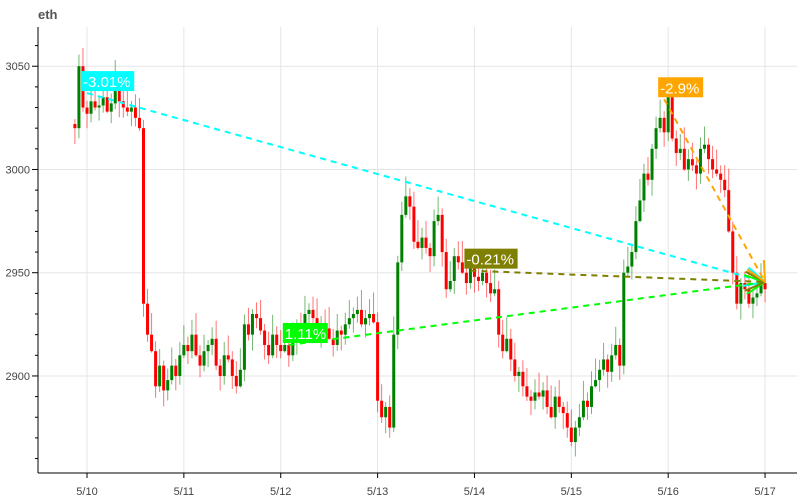 Image resolution: width=800 pixels, height=500 pixels. Describe the element at coordinates (305, 334) in the screenshot. I see `annotation-label: 1.11%` at that location.